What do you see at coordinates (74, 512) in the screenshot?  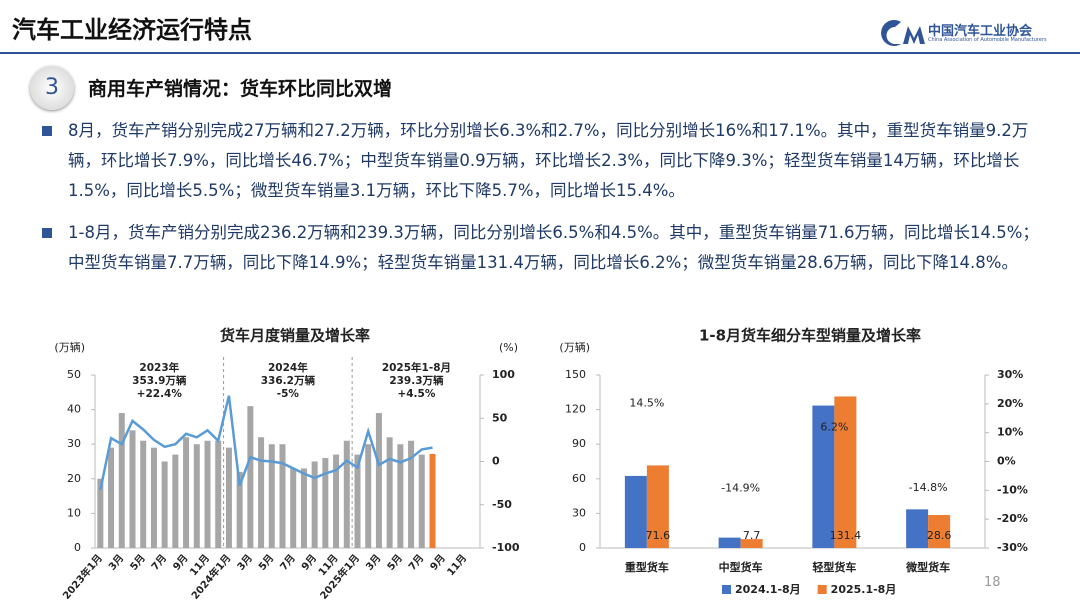 I see `y-tick-label: 10` at bounding box center [74, 512].